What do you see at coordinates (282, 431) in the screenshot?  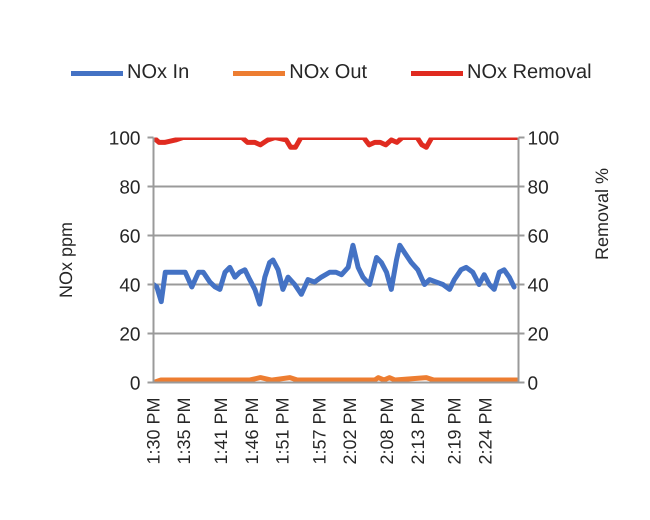 I see `x-tick-label: 1:51 PM` at bounding box center [282, 431].